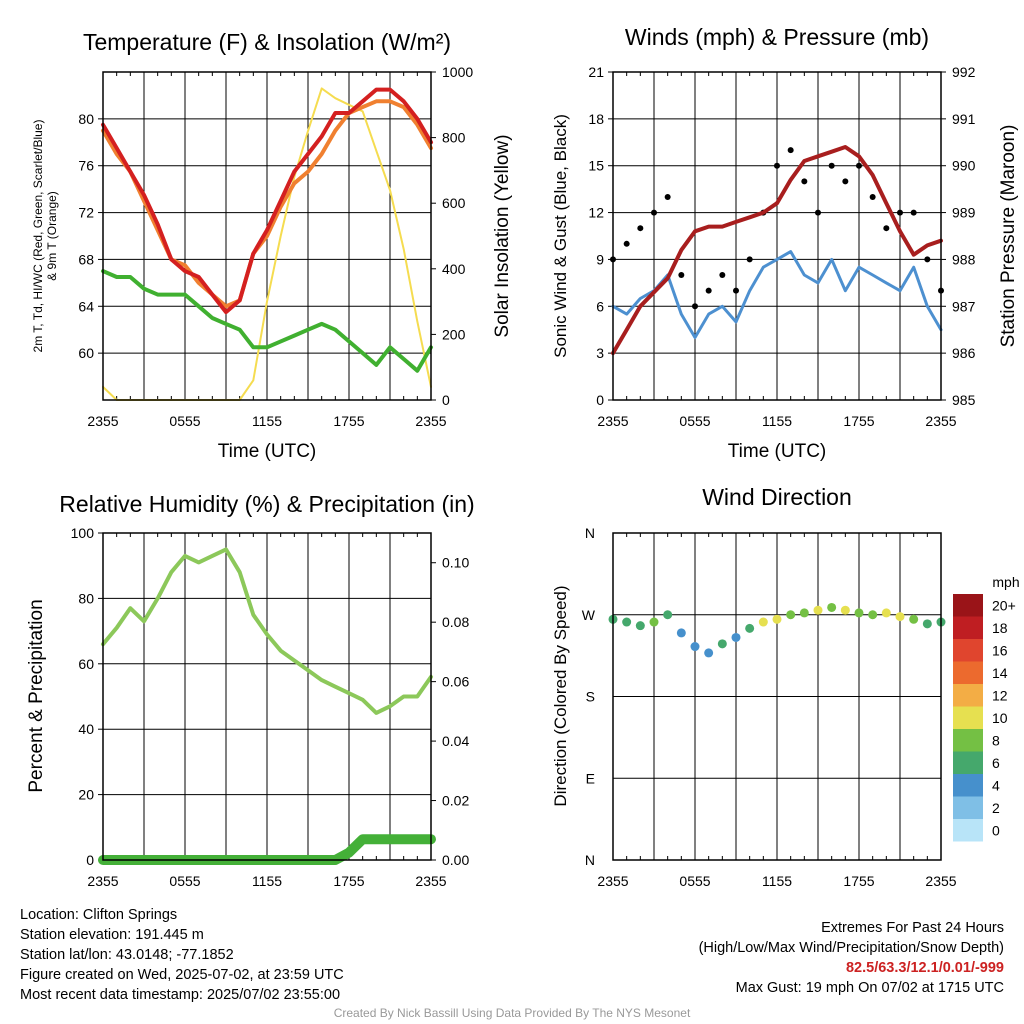 This screenshot has height=1024, width=1024. What do you see at coordinates (455, 622) in the screenshot?
I see `y-right-tick-label: 0.08` at bounding box center [455, 622].